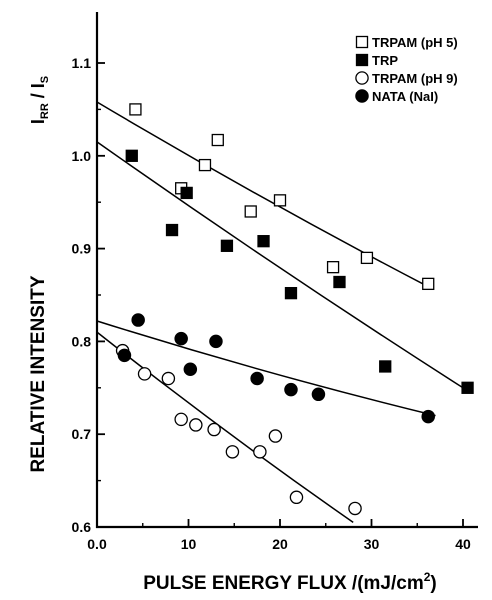  I want to click on ratio-numerator: I, so click(38, 121).